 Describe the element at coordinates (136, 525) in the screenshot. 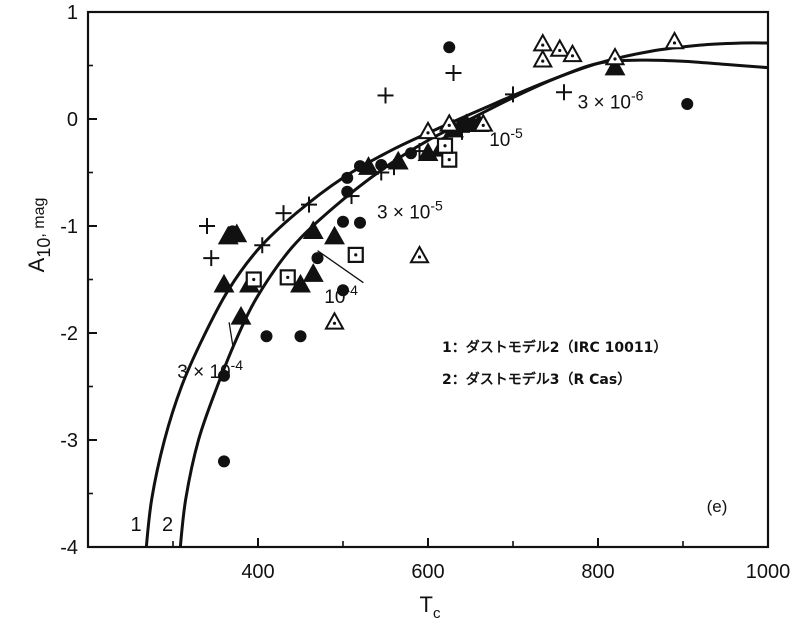

I see `curve-number-label: 1` at that location.